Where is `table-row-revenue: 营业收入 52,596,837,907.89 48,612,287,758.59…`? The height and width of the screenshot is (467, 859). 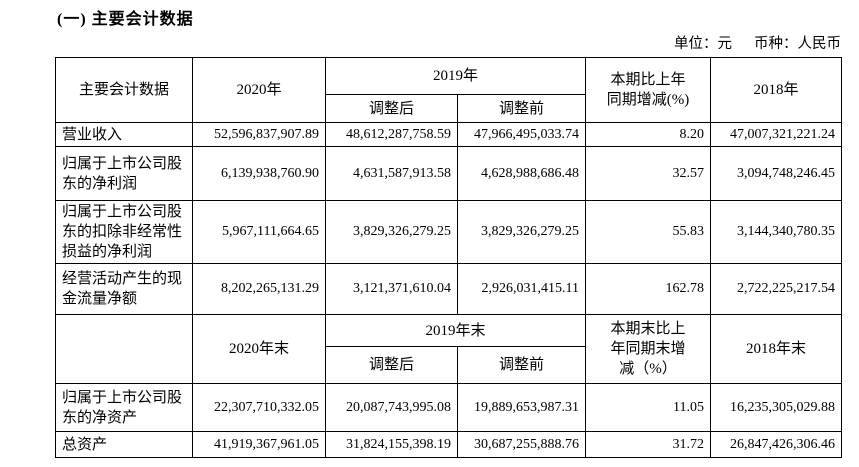
table-row-revenue: 营业收入 52,596,837,907.89 48,612,287,758.59… is located at coordinates (449, 134).